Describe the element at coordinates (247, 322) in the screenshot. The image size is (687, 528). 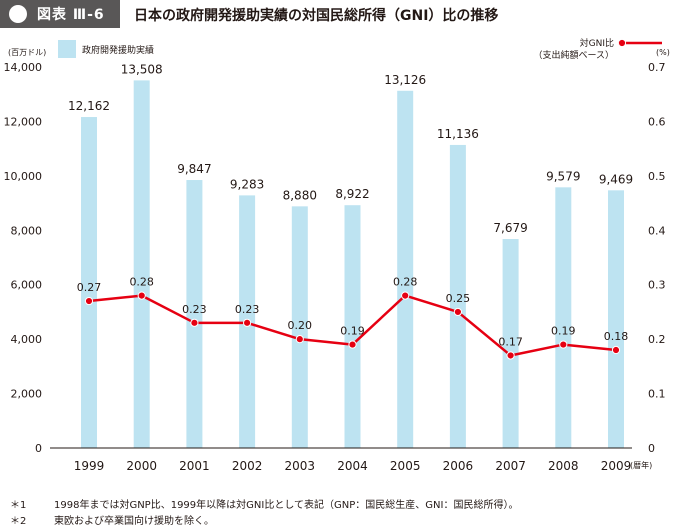
I see `gni-ratio-point-2002` at that location.